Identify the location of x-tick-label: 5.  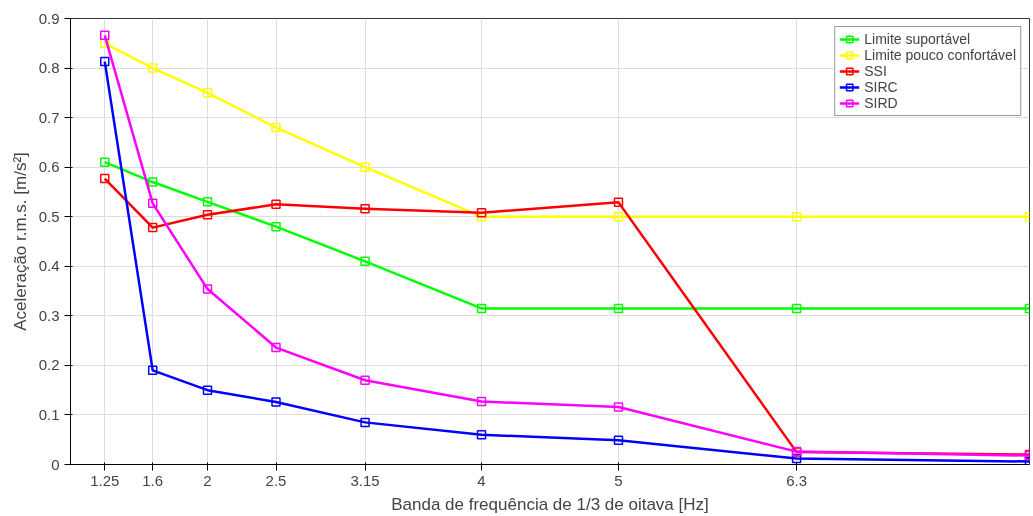
(618, 480).